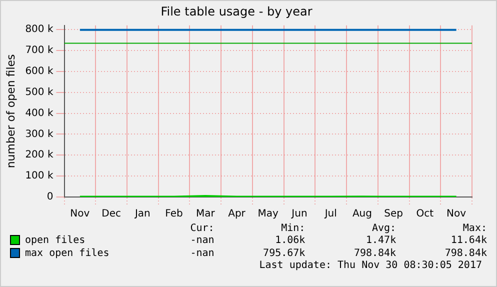  What do you see at coordinates (425, 214) in the screenshot?
I see `x-tick-label: Oct` at bounding box center [425, 214].